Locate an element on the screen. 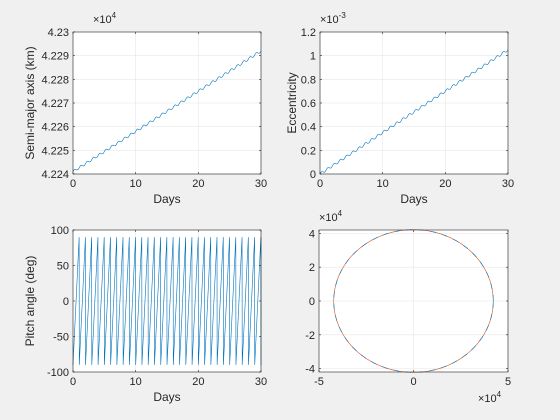 The width and height of the screenshot is (560, 420). y-tick-label: 4.225 is located at coordinates (55, 151).